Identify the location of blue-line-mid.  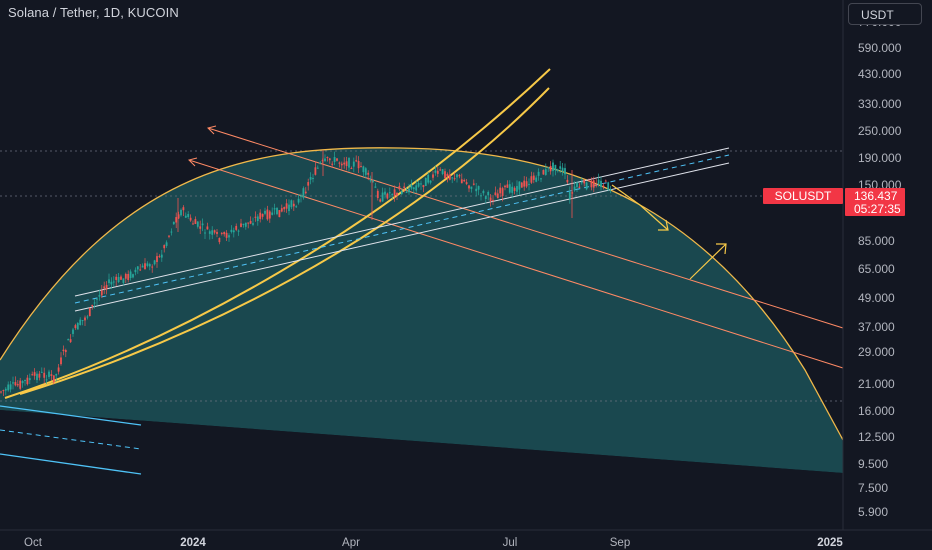
(71, 439).